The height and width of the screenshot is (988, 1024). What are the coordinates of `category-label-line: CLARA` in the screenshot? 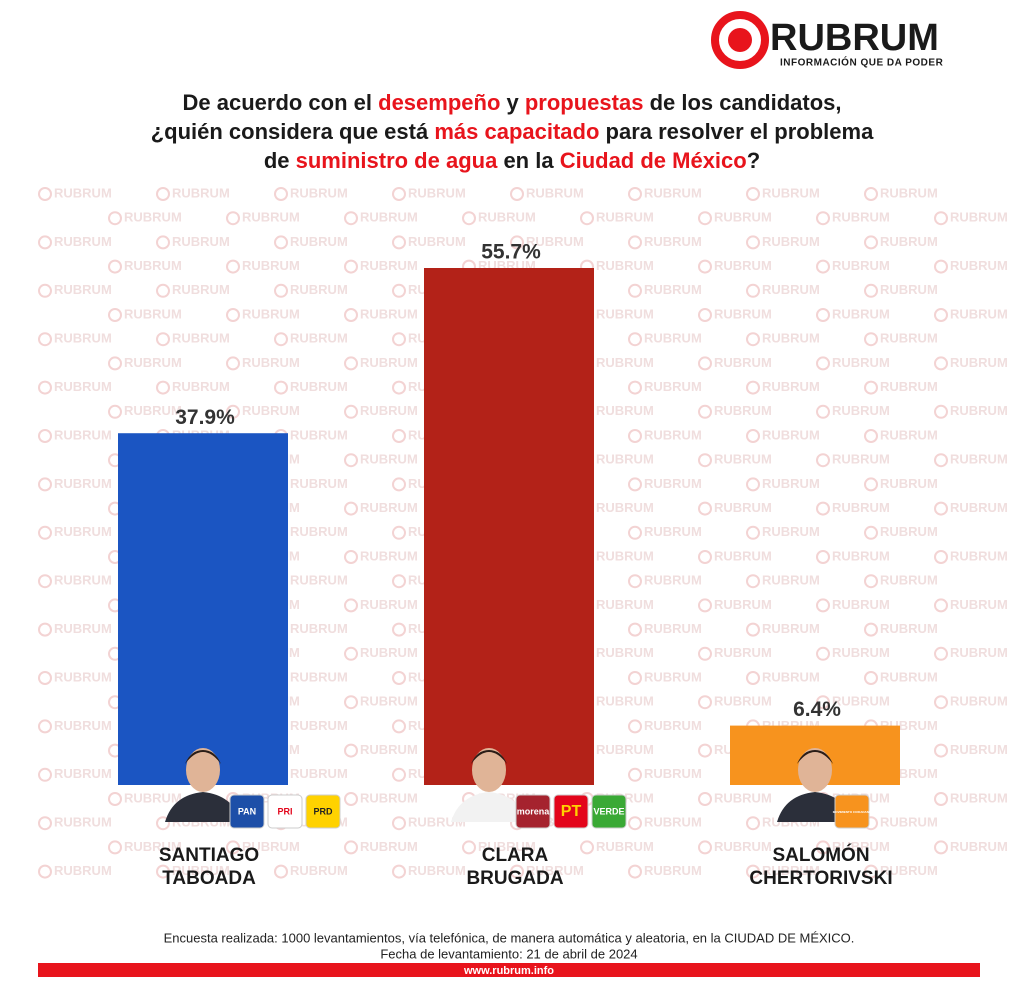 It's located at (515, 855).